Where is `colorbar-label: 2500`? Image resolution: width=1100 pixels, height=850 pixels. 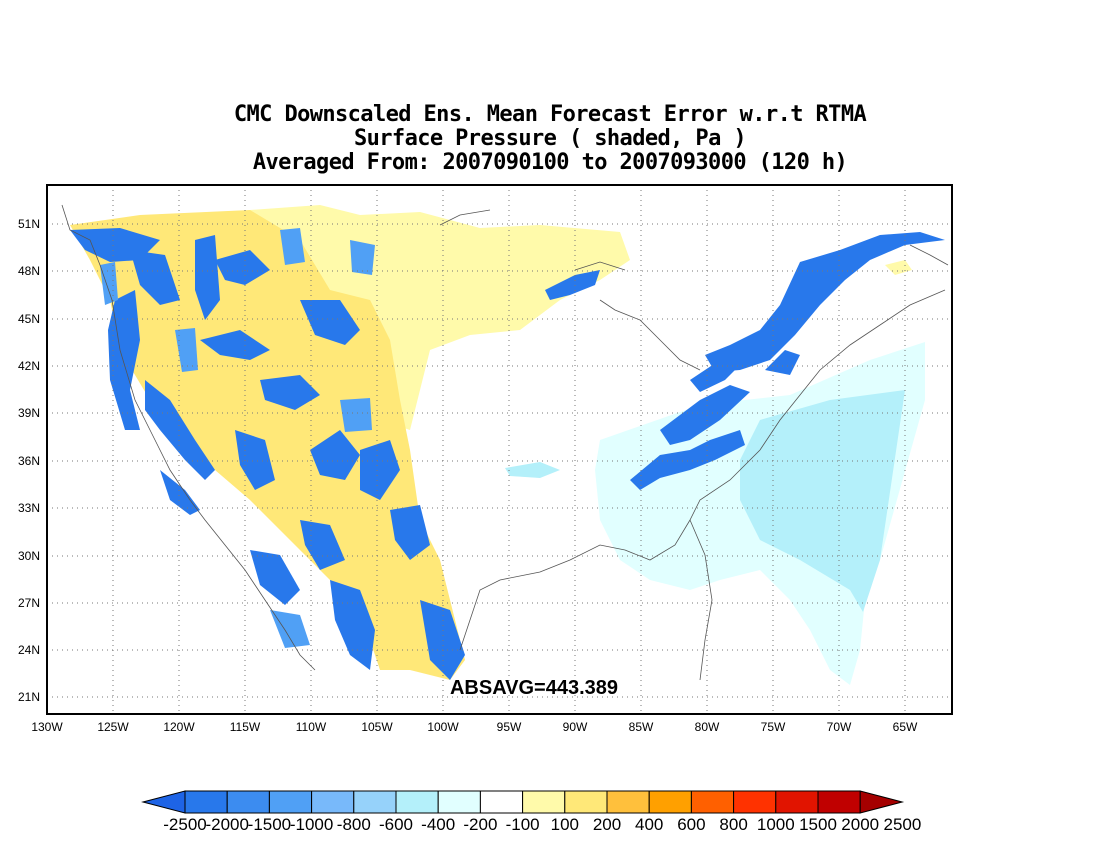
colorbar-label: 2500 is located at coordinates (902, 824).